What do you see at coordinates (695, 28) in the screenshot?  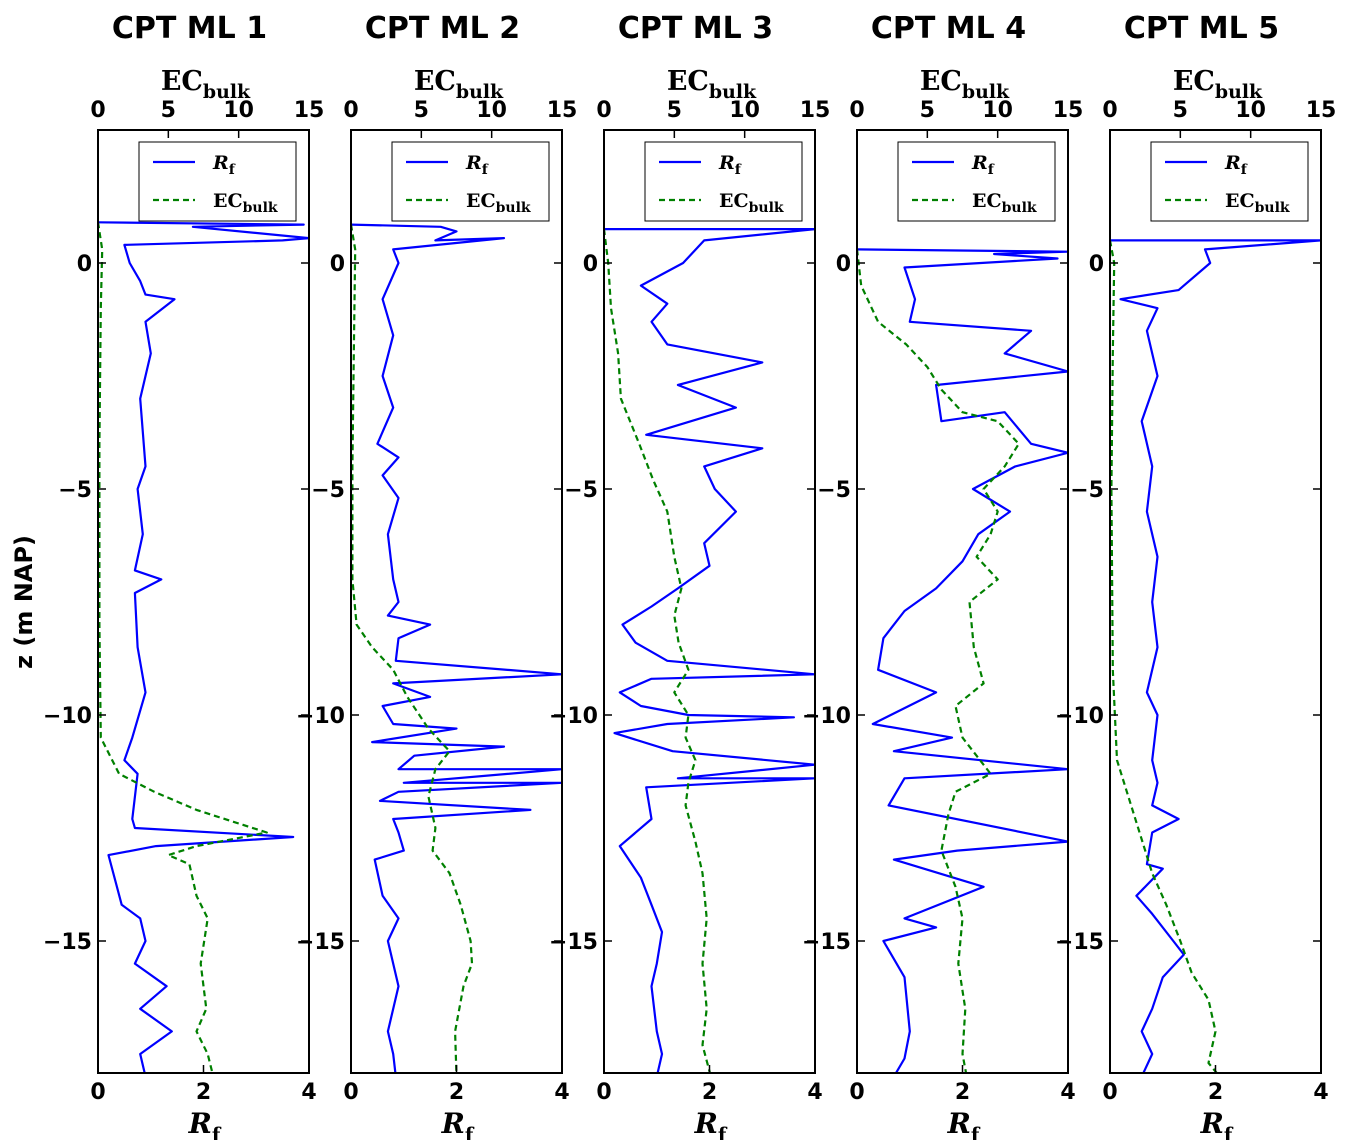 I see `panel-title: CPT ML 3` at bounding box center [695, 28].